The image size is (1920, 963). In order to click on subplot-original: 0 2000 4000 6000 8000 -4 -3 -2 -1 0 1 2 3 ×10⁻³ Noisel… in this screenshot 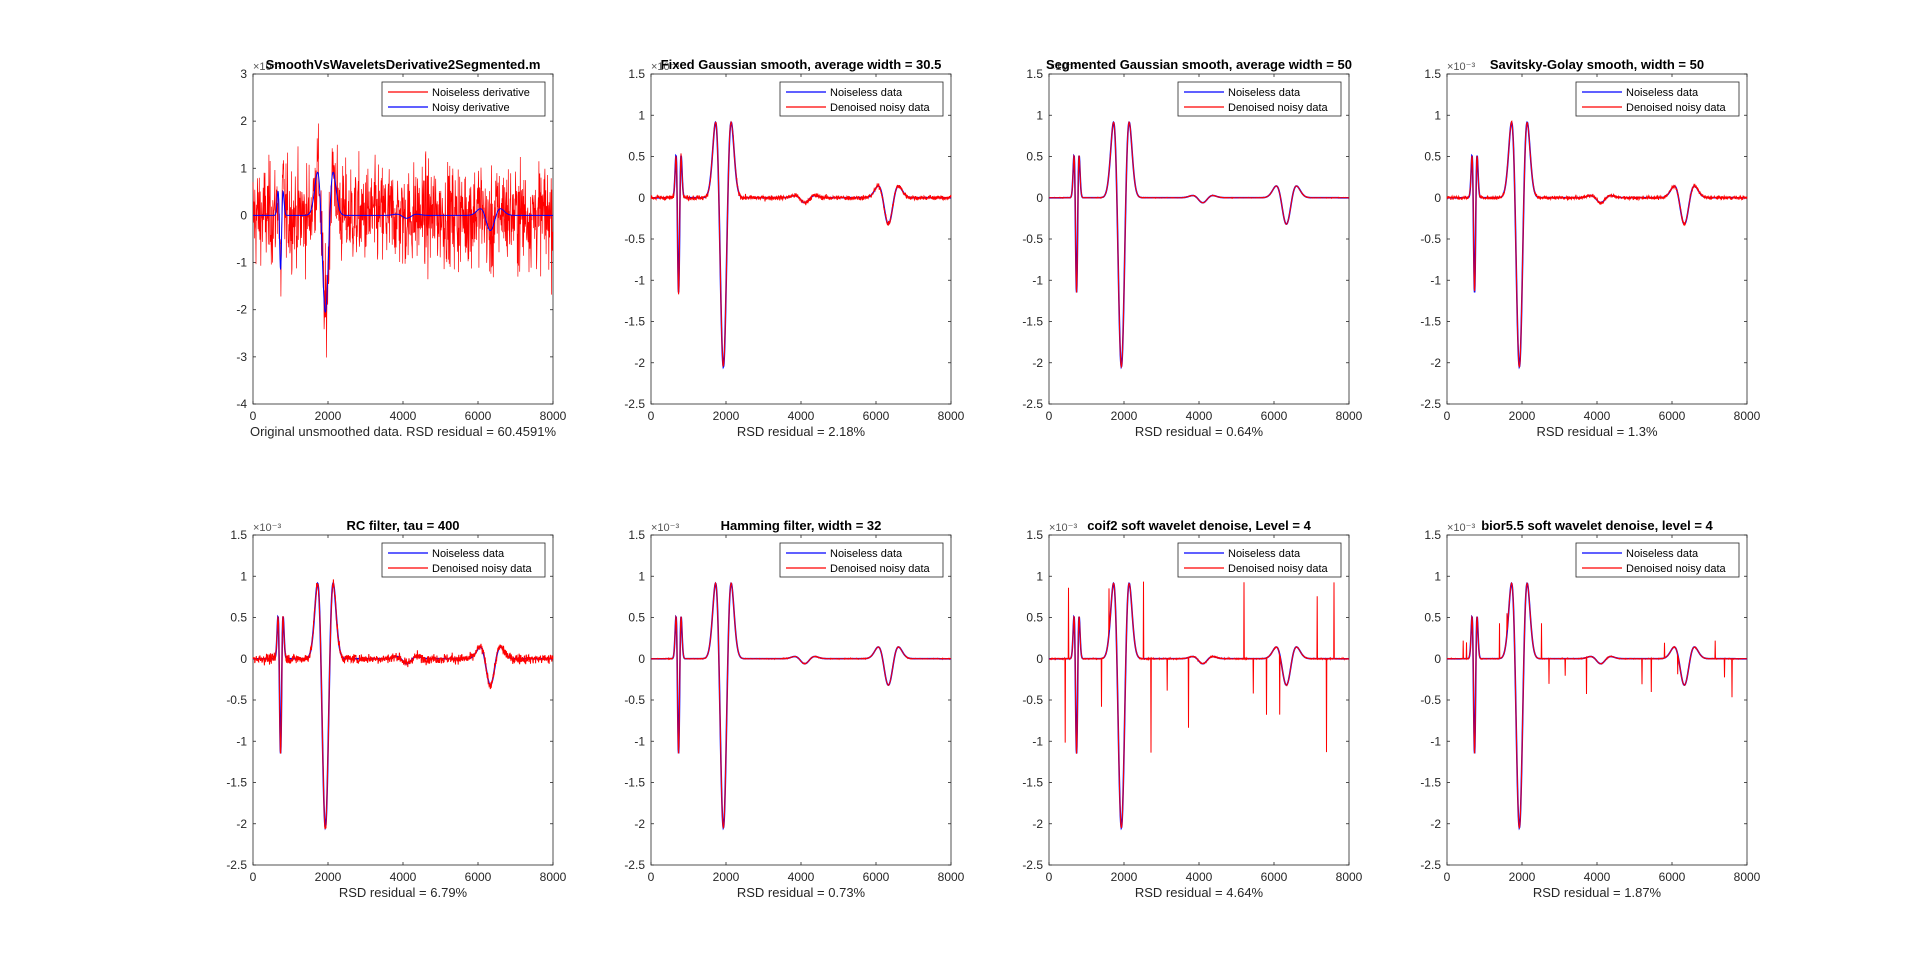, I will do `click(401, 248)`.